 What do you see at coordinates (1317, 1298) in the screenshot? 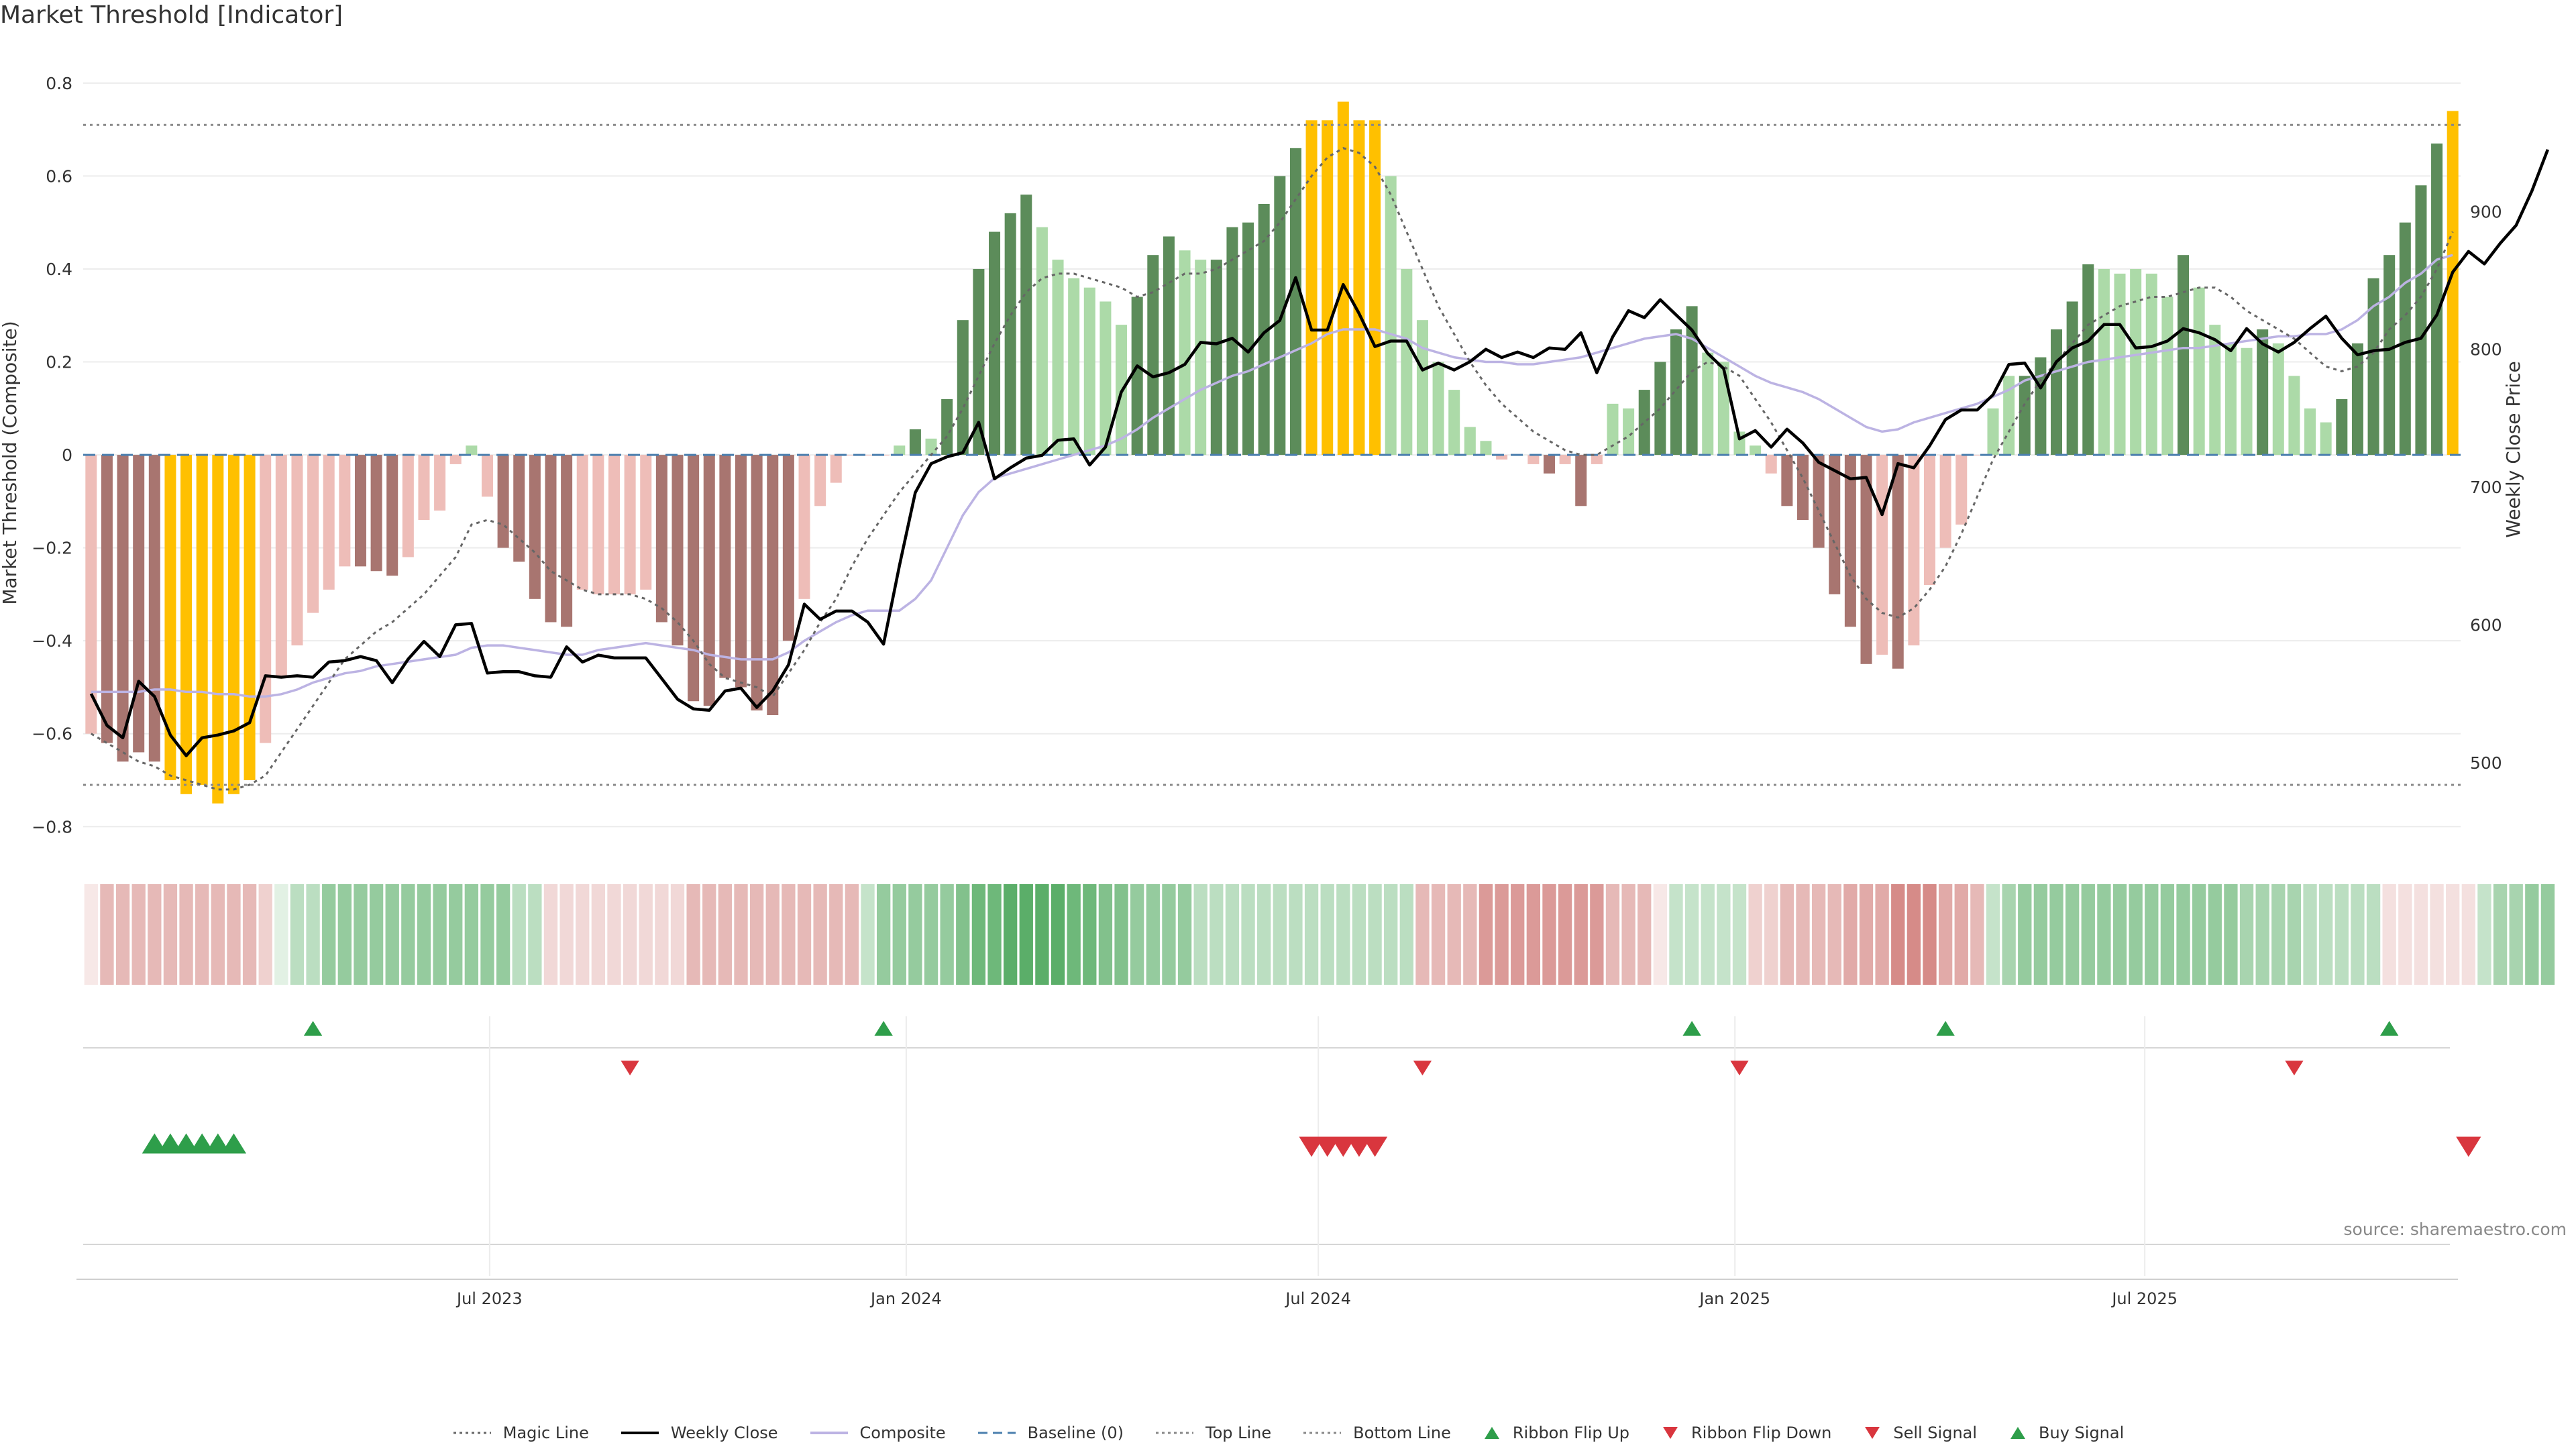
I see `x-tick-label: Jul 2024` at bounding box center [1317, 1298].